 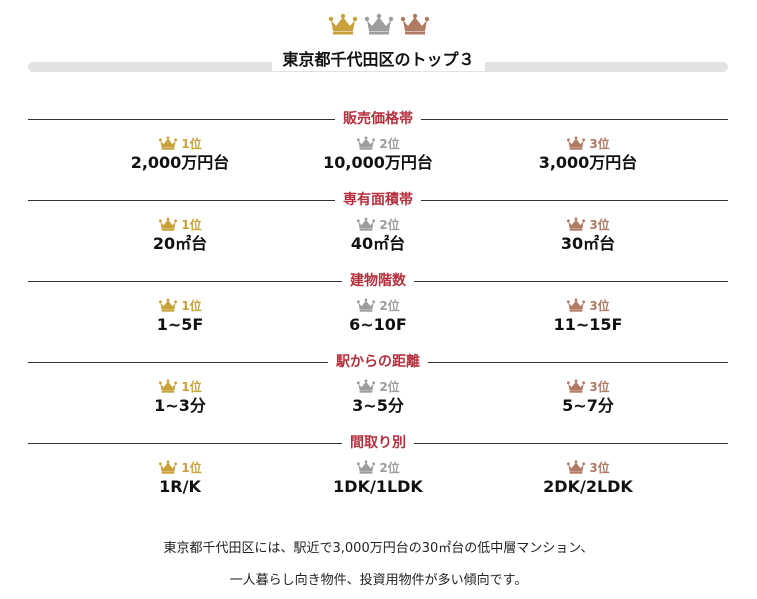 I want to click on rank-value: 3~5分, so click(x=378, y=405).